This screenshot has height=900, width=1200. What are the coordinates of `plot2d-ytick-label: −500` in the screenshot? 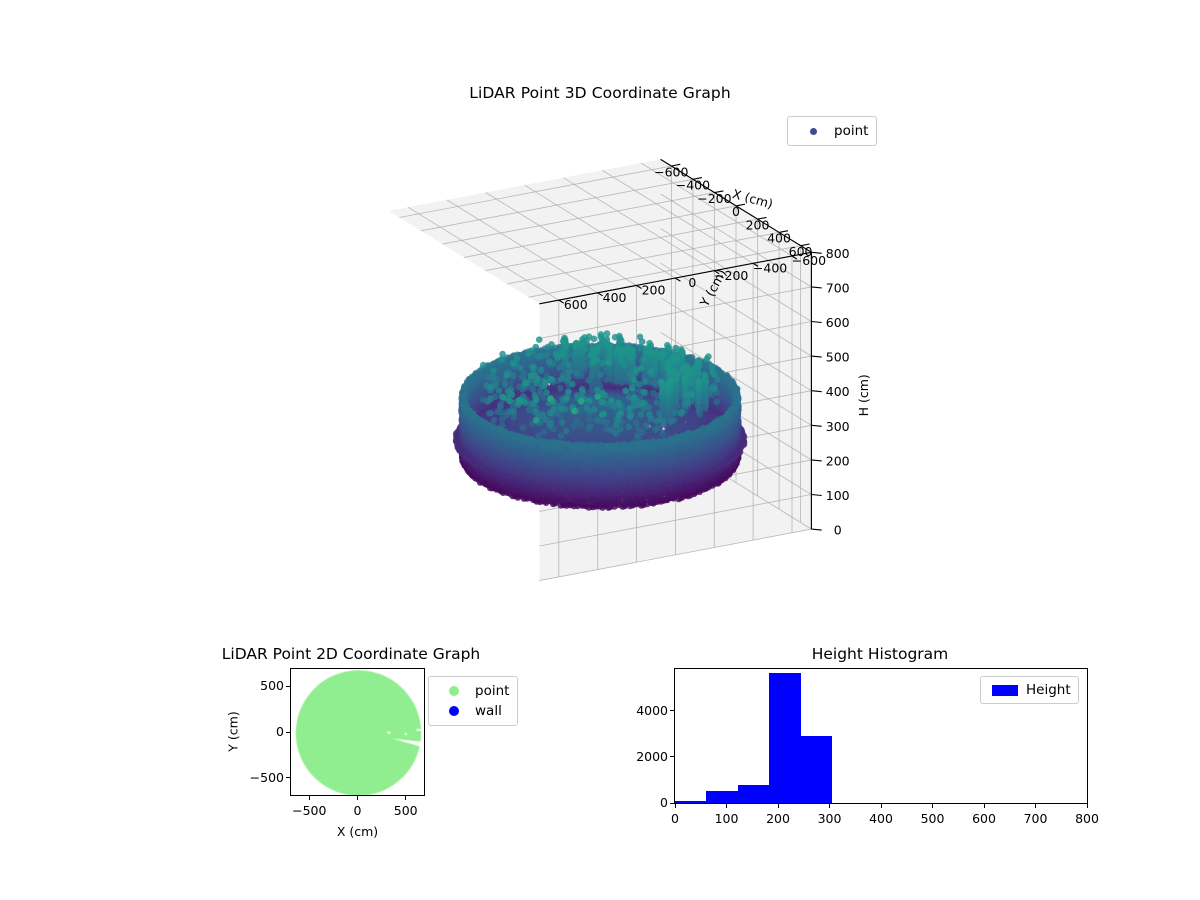 It's located at (258, 777).